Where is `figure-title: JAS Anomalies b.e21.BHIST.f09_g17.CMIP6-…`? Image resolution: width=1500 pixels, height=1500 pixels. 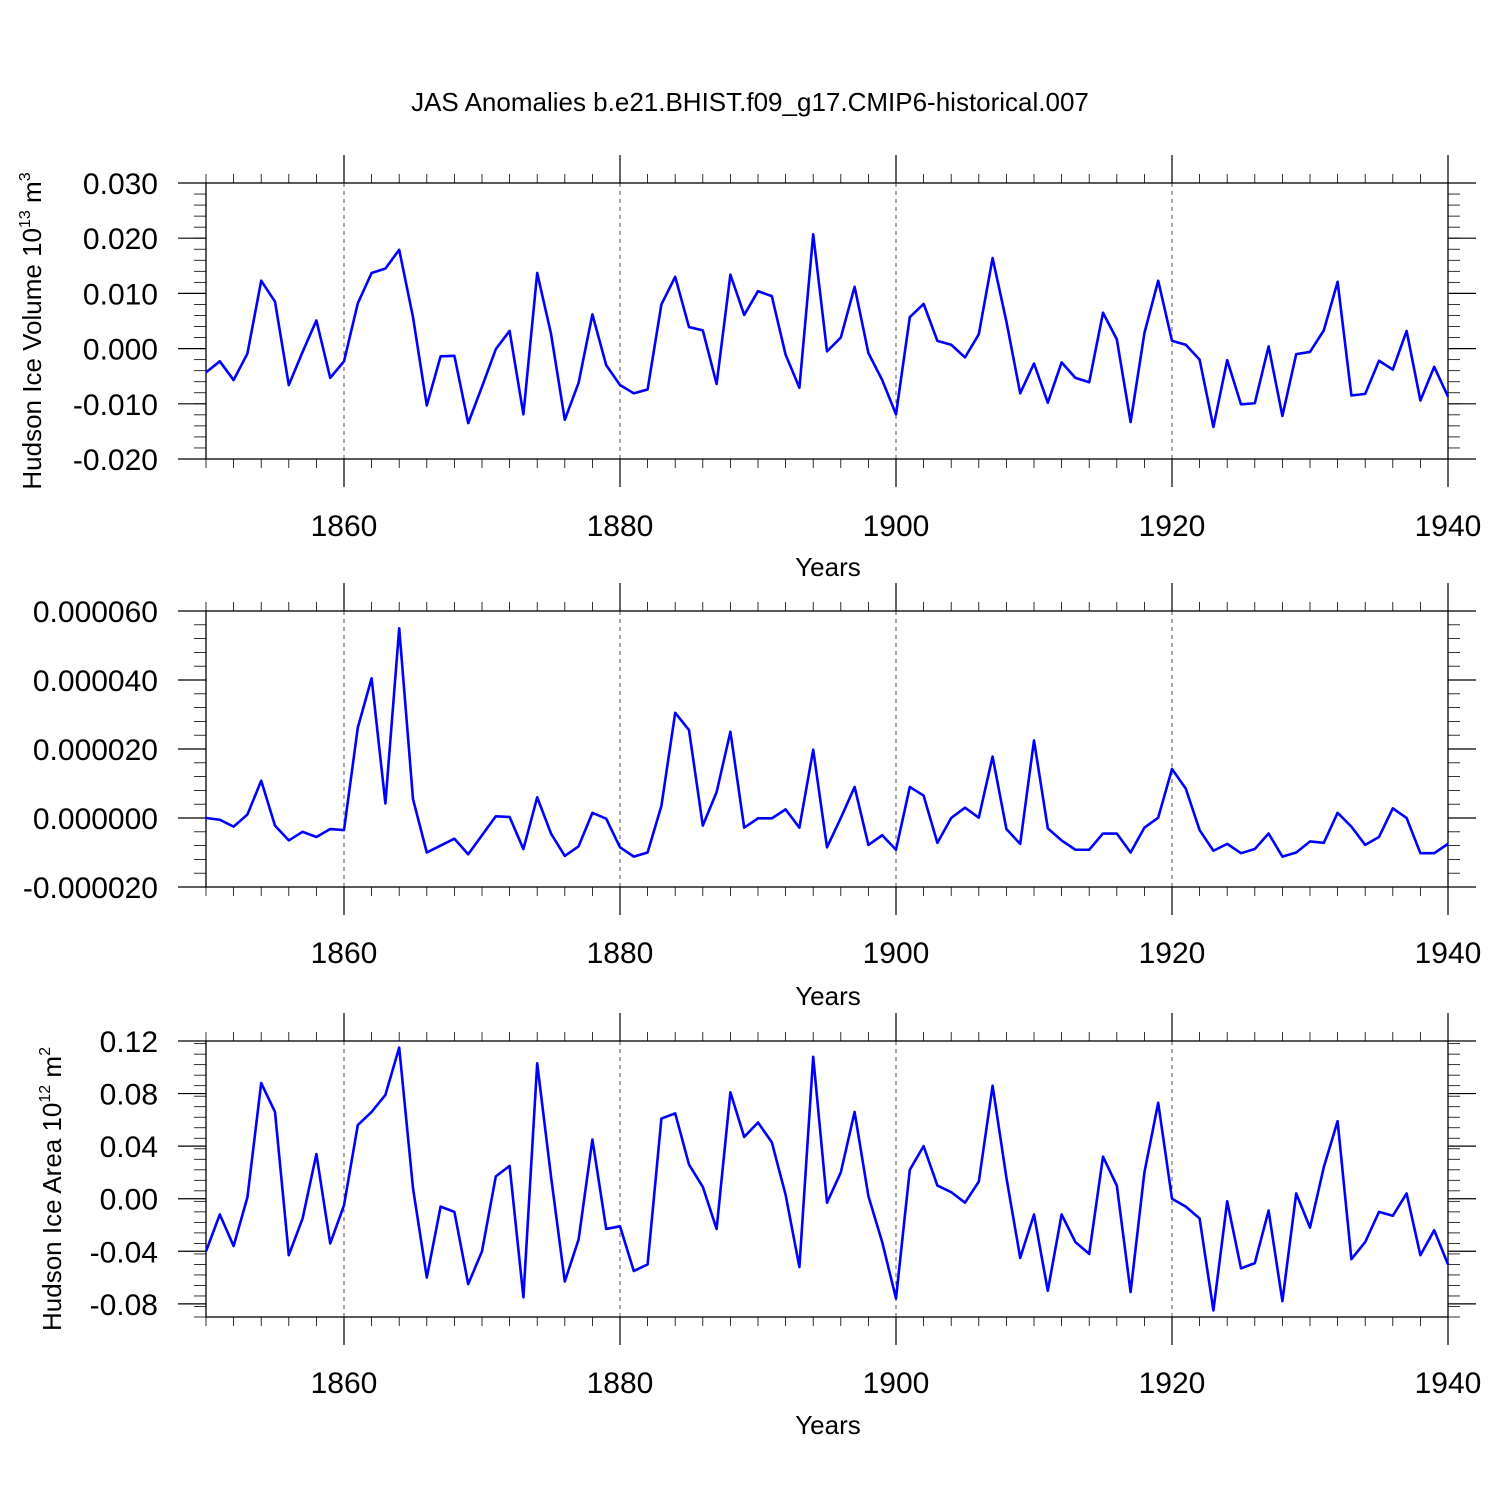
figure-title: JAS Anomalies b.e21.BHIST.f09_g17.CMIP6-… is located at coordinates (750, 102).